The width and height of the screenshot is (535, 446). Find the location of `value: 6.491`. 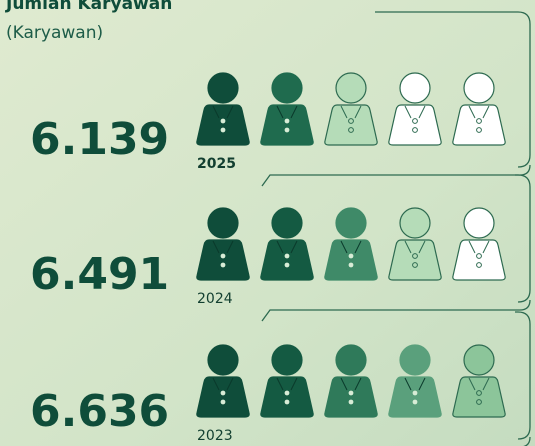

value: 6.491 is located at coordinates (99, 274).